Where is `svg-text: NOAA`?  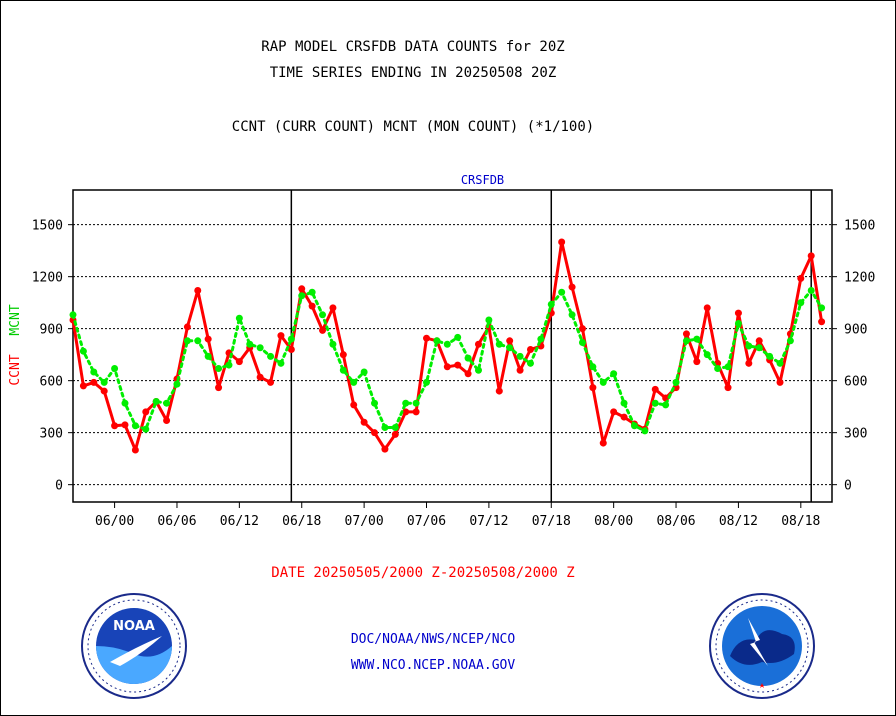
svg-text: NOAA is located at coordinates (134, 626).